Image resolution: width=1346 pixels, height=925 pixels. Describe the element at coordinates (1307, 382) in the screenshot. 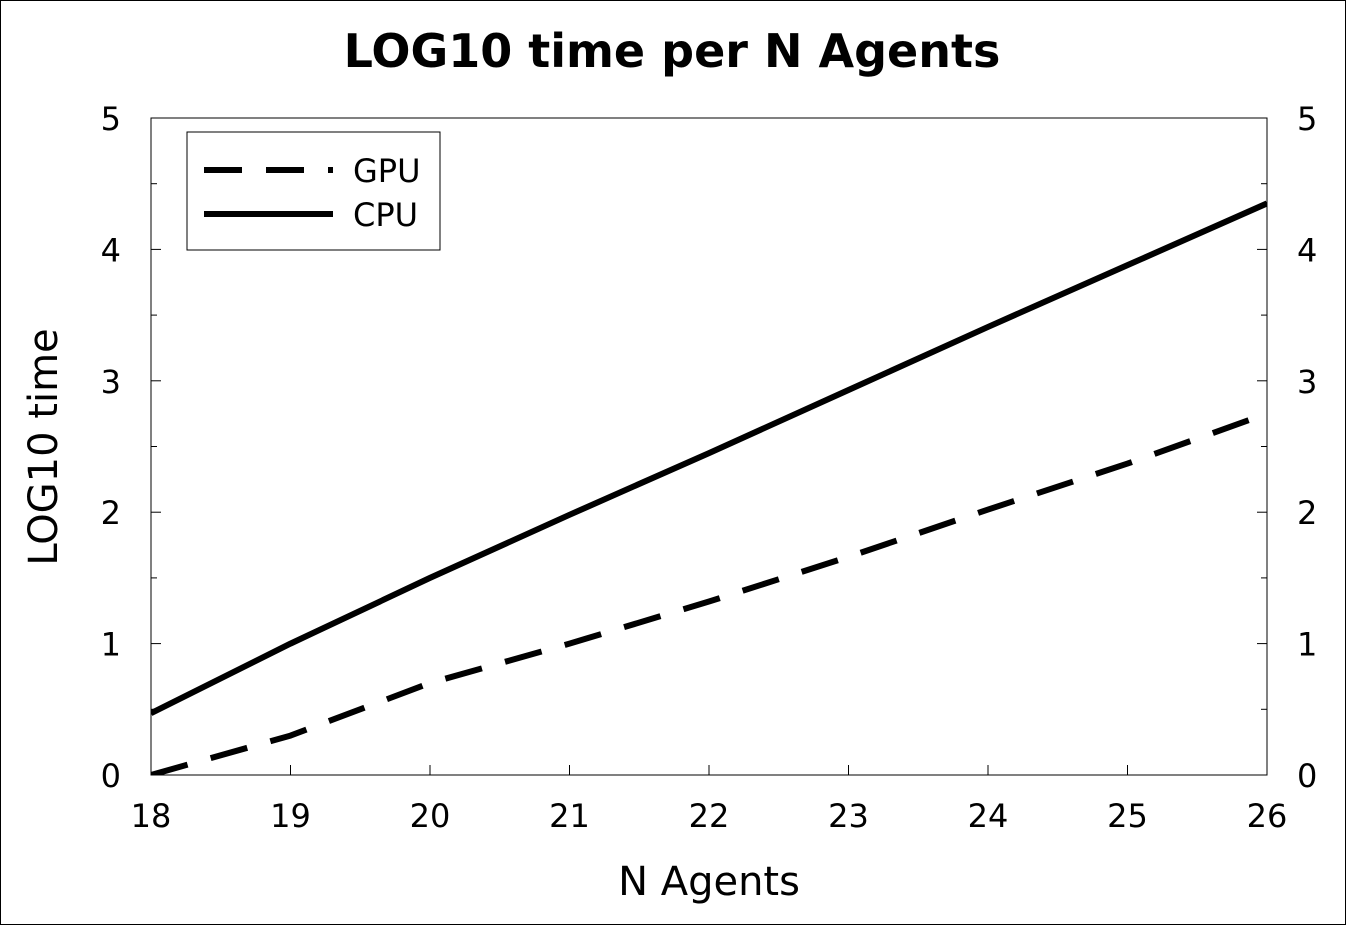

I see `y-tick-label-right: 3` at that location.